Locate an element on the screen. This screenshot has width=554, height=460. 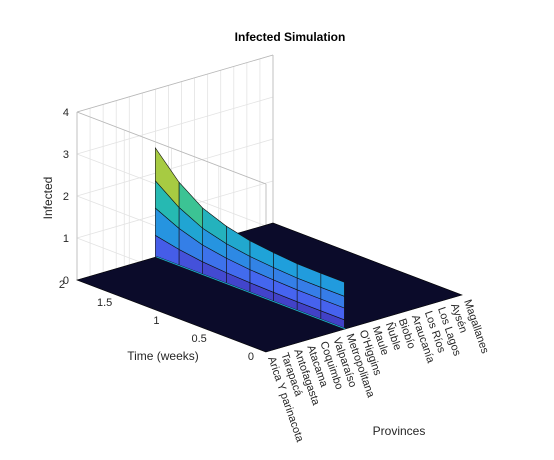
z-tick-label: 4 is located at coordinates (66, 113).